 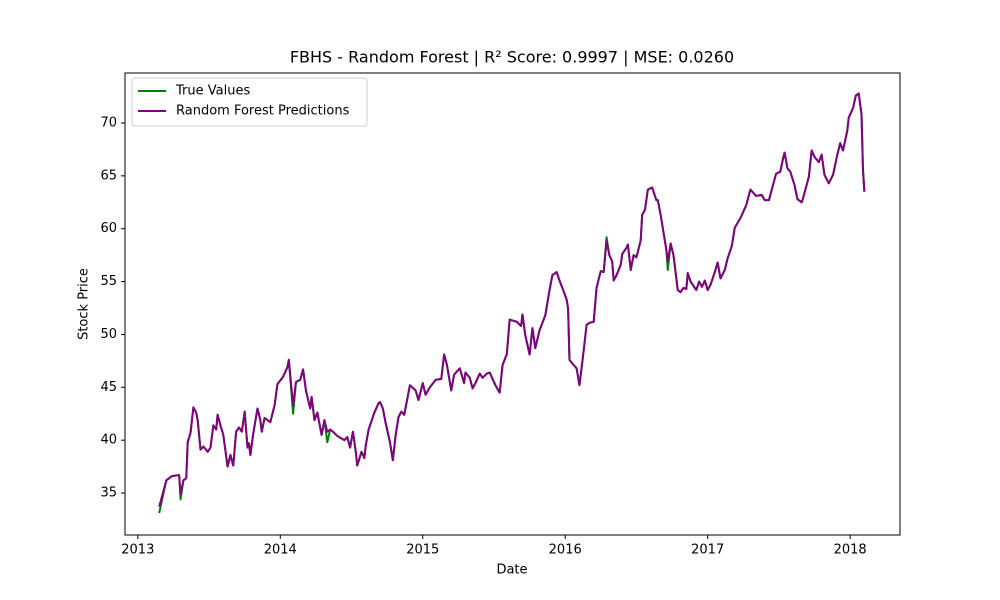 I want to click on legend-label: Random Forest Predictions, so click(x=263, y=111).